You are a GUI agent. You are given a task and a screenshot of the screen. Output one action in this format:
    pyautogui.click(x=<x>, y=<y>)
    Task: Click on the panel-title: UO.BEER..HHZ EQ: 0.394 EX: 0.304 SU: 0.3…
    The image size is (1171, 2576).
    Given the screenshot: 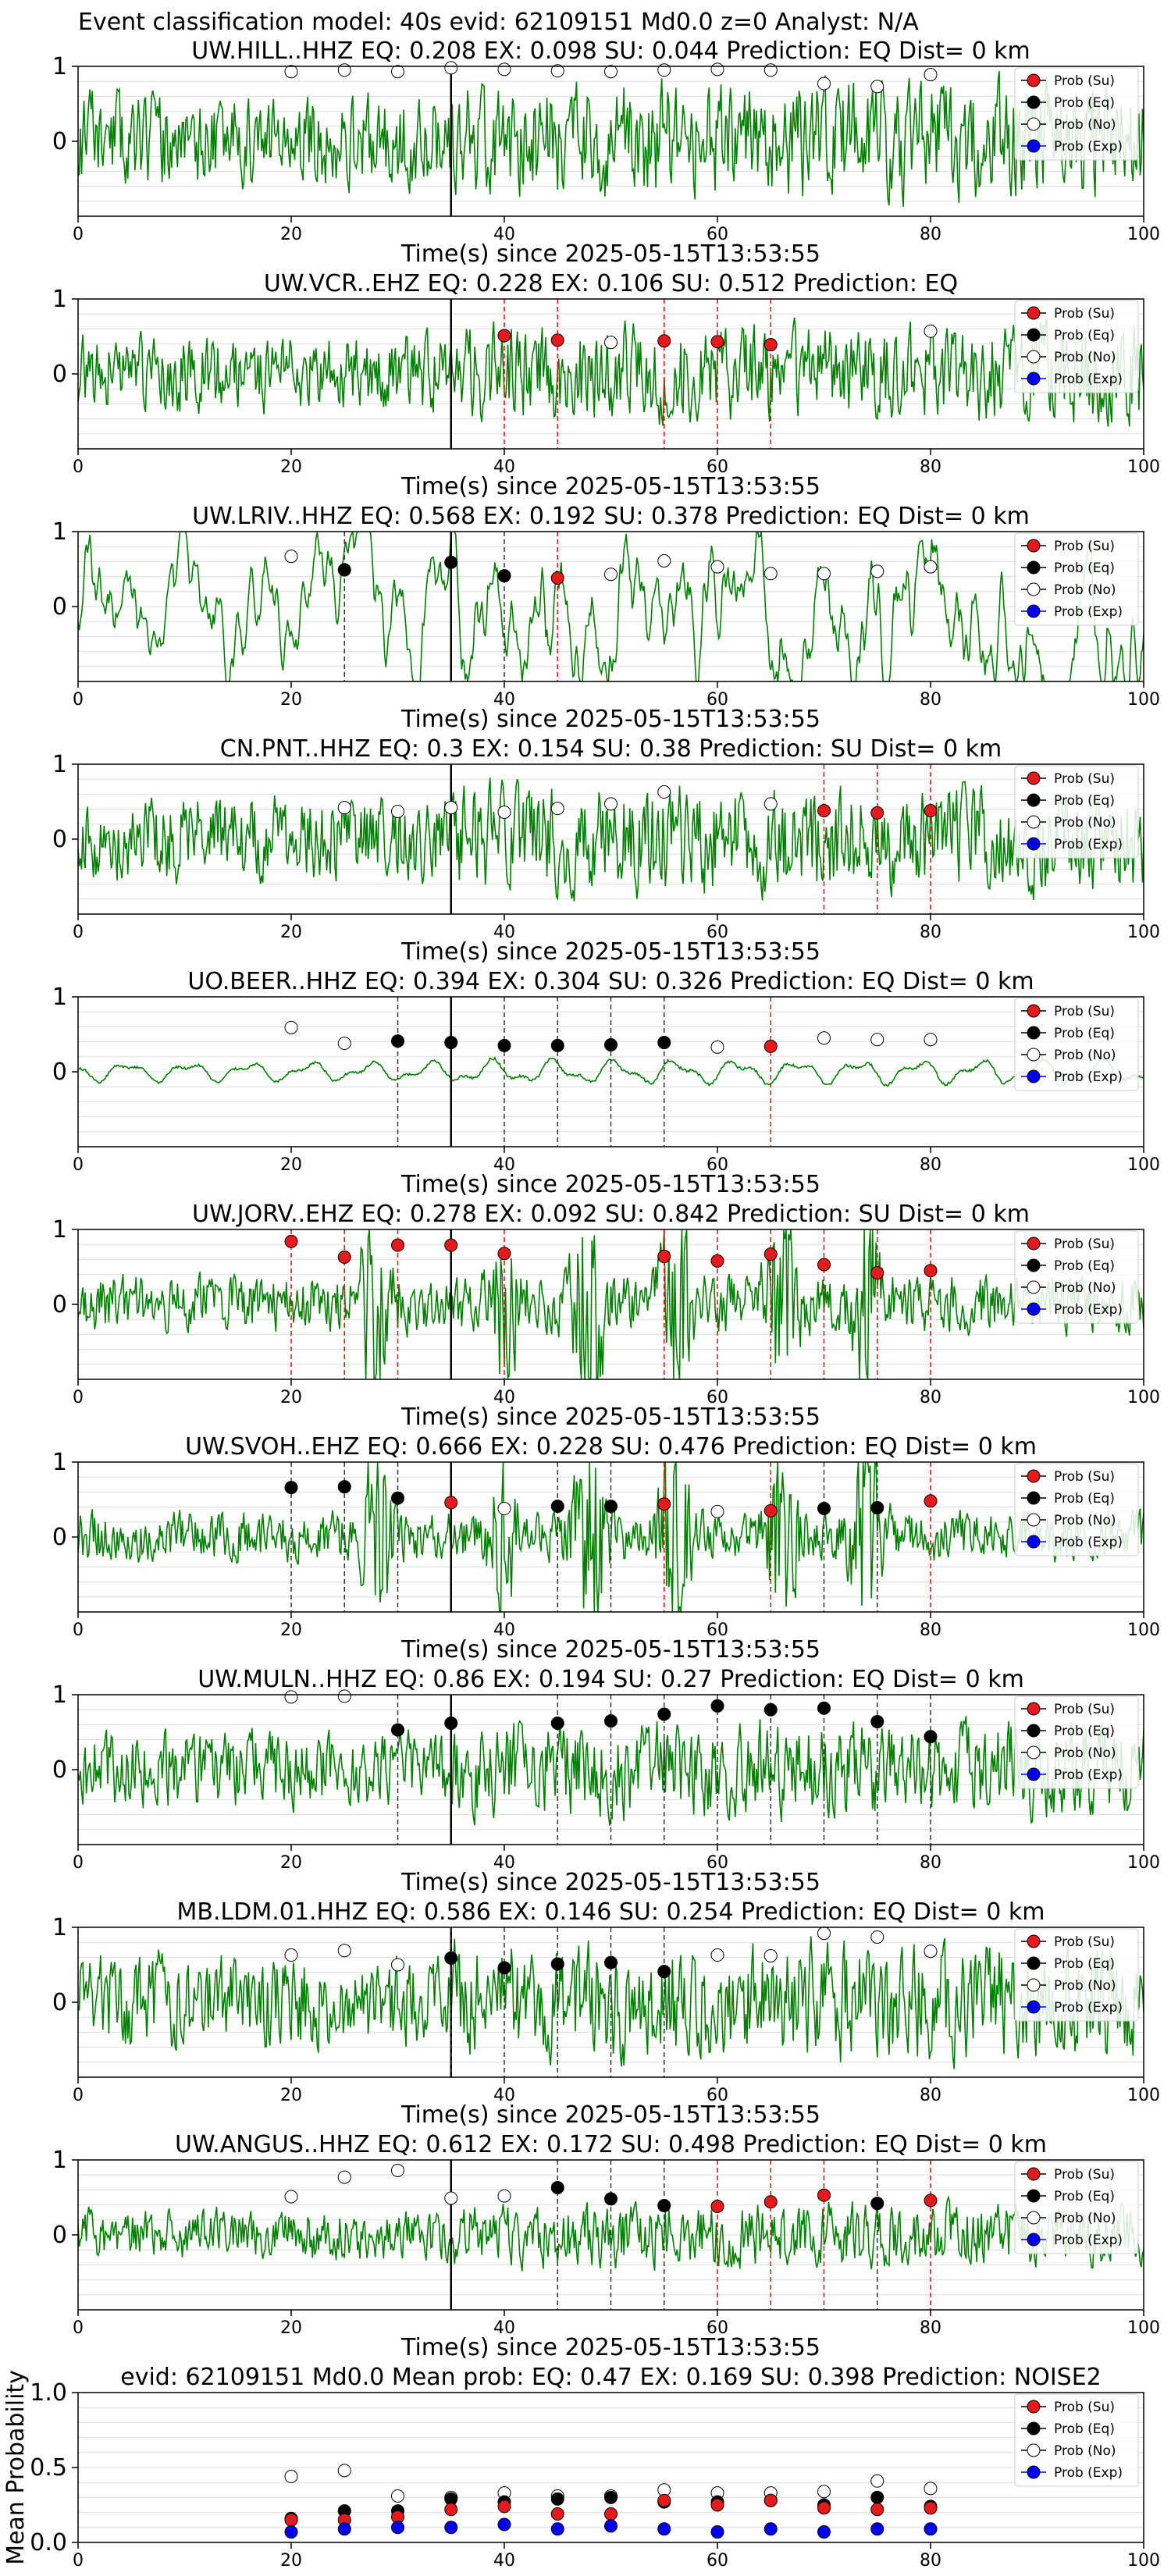 What is the action you would take?
    pyautogui.click(x=610, y=981)
    